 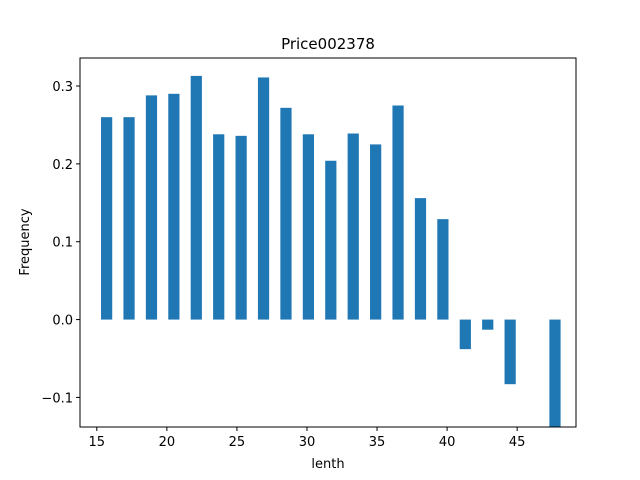 I want to click on chart-title: Price002378, so click(x=328, y=44).